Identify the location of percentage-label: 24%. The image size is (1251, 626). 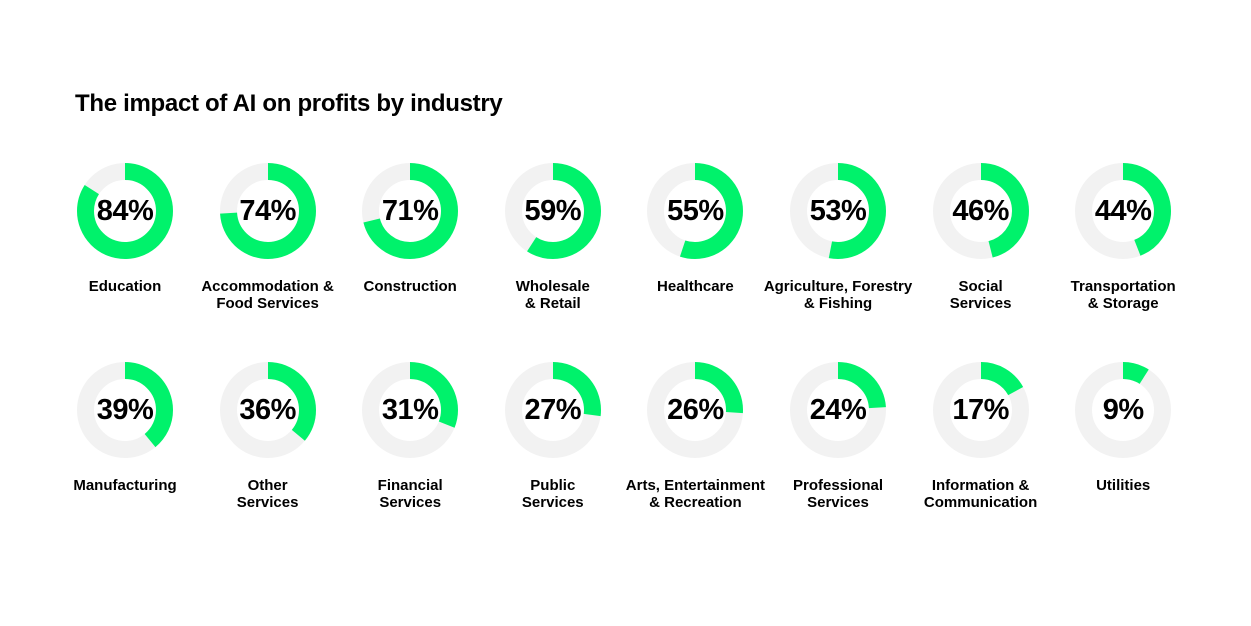
(838, 410).